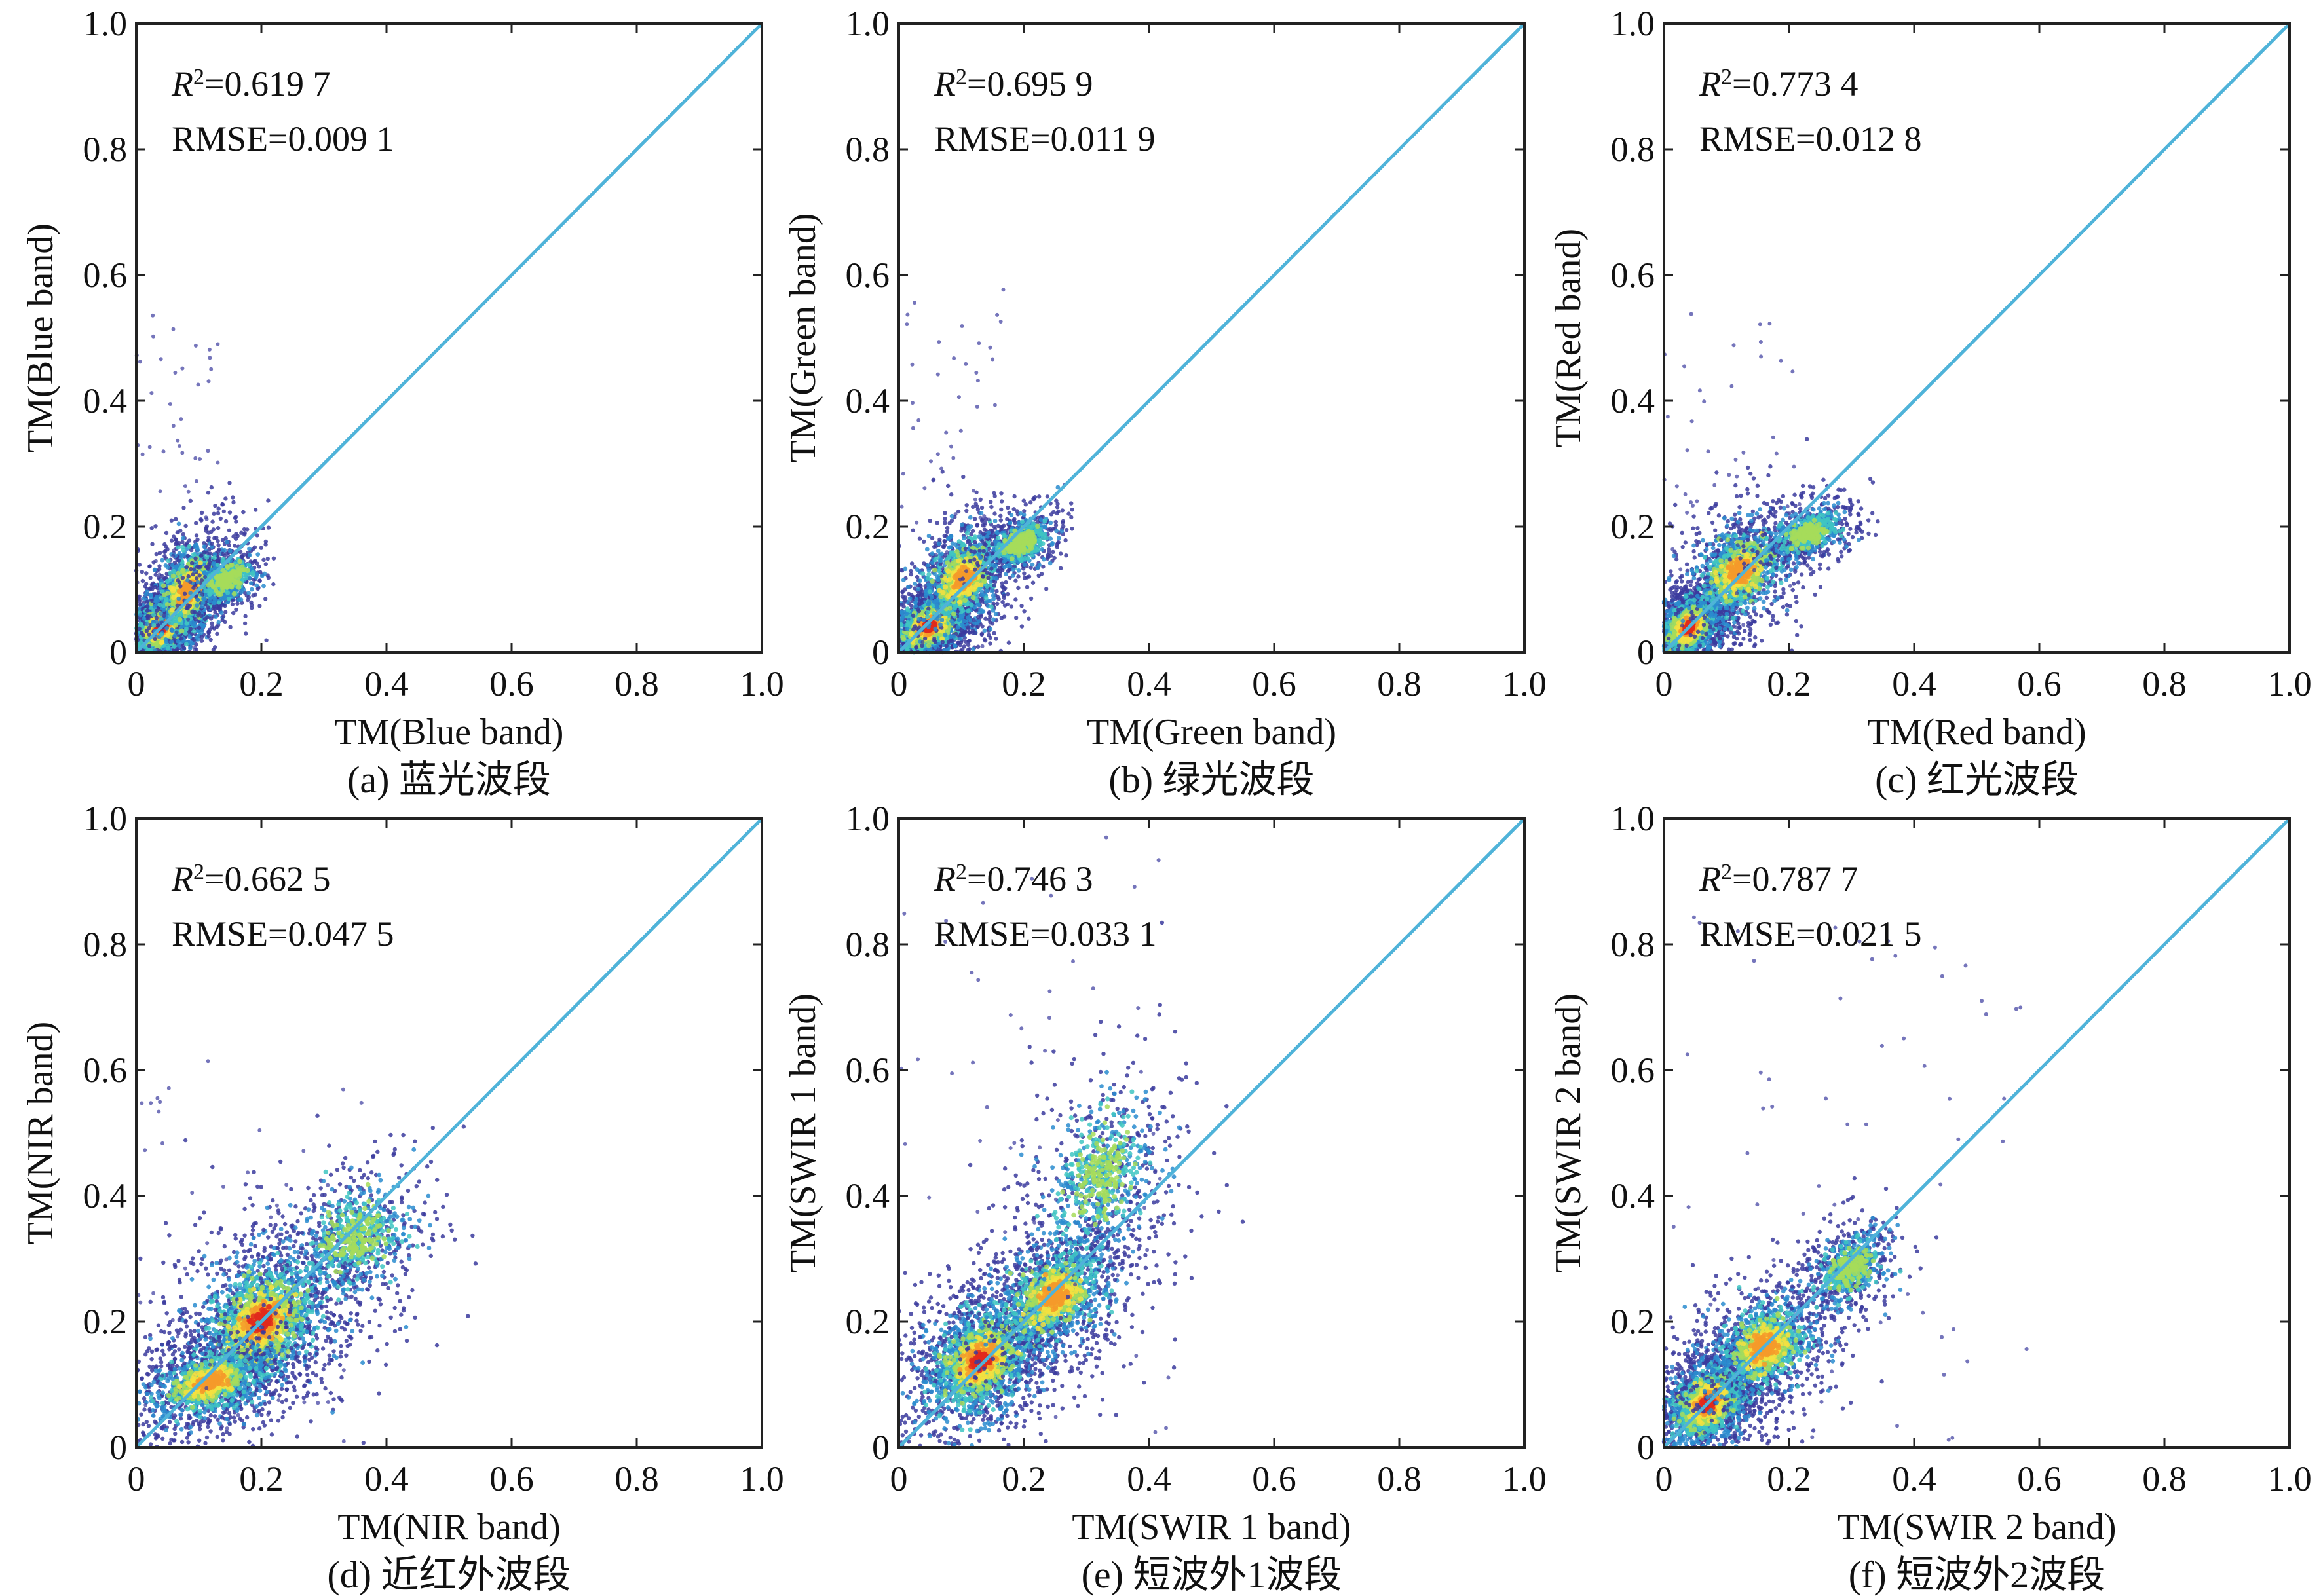  I want to click on scatter-points, so click(205, 484).